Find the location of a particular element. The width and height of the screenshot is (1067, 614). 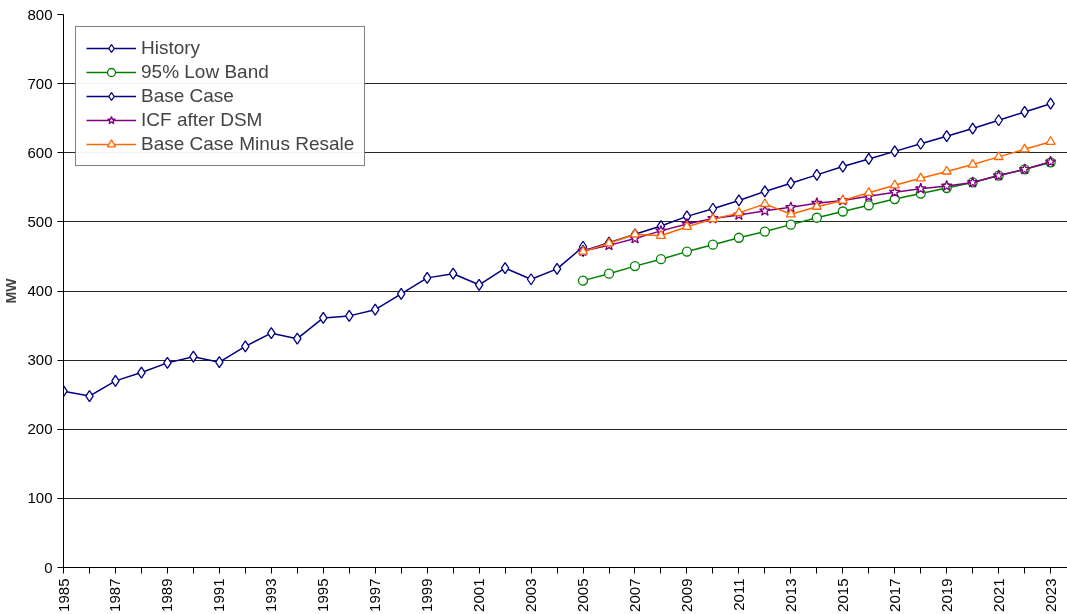

x-tick-label: 2011 is located at coordinates (738, 594).